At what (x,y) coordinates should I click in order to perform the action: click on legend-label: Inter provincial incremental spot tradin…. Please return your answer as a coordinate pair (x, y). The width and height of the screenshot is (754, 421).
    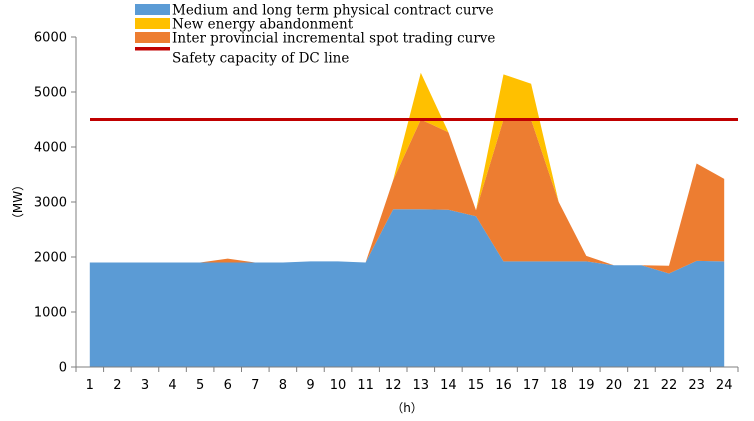
    Looking at the image, I should click on (333, 39).